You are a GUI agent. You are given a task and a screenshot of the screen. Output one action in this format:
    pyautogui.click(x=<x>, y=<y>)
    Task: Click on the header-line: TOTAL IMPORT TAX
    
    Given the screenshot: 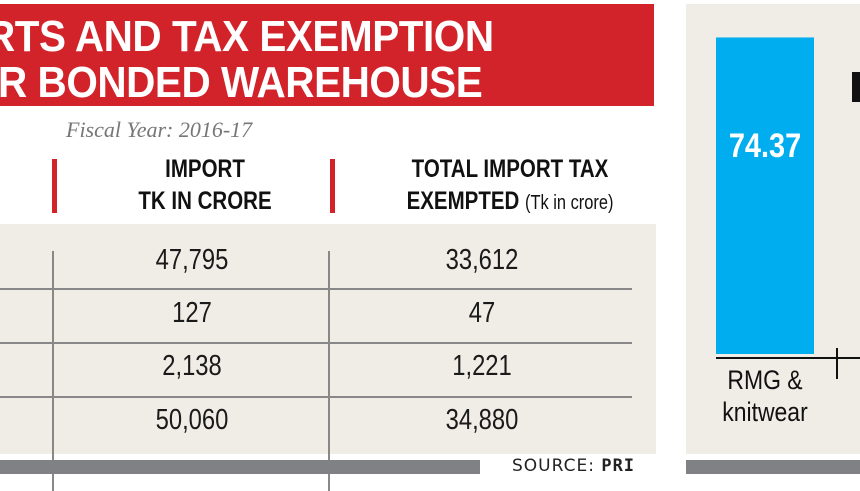 What is the action you would take?
    pyautogui.click(x=510, y=169)
    